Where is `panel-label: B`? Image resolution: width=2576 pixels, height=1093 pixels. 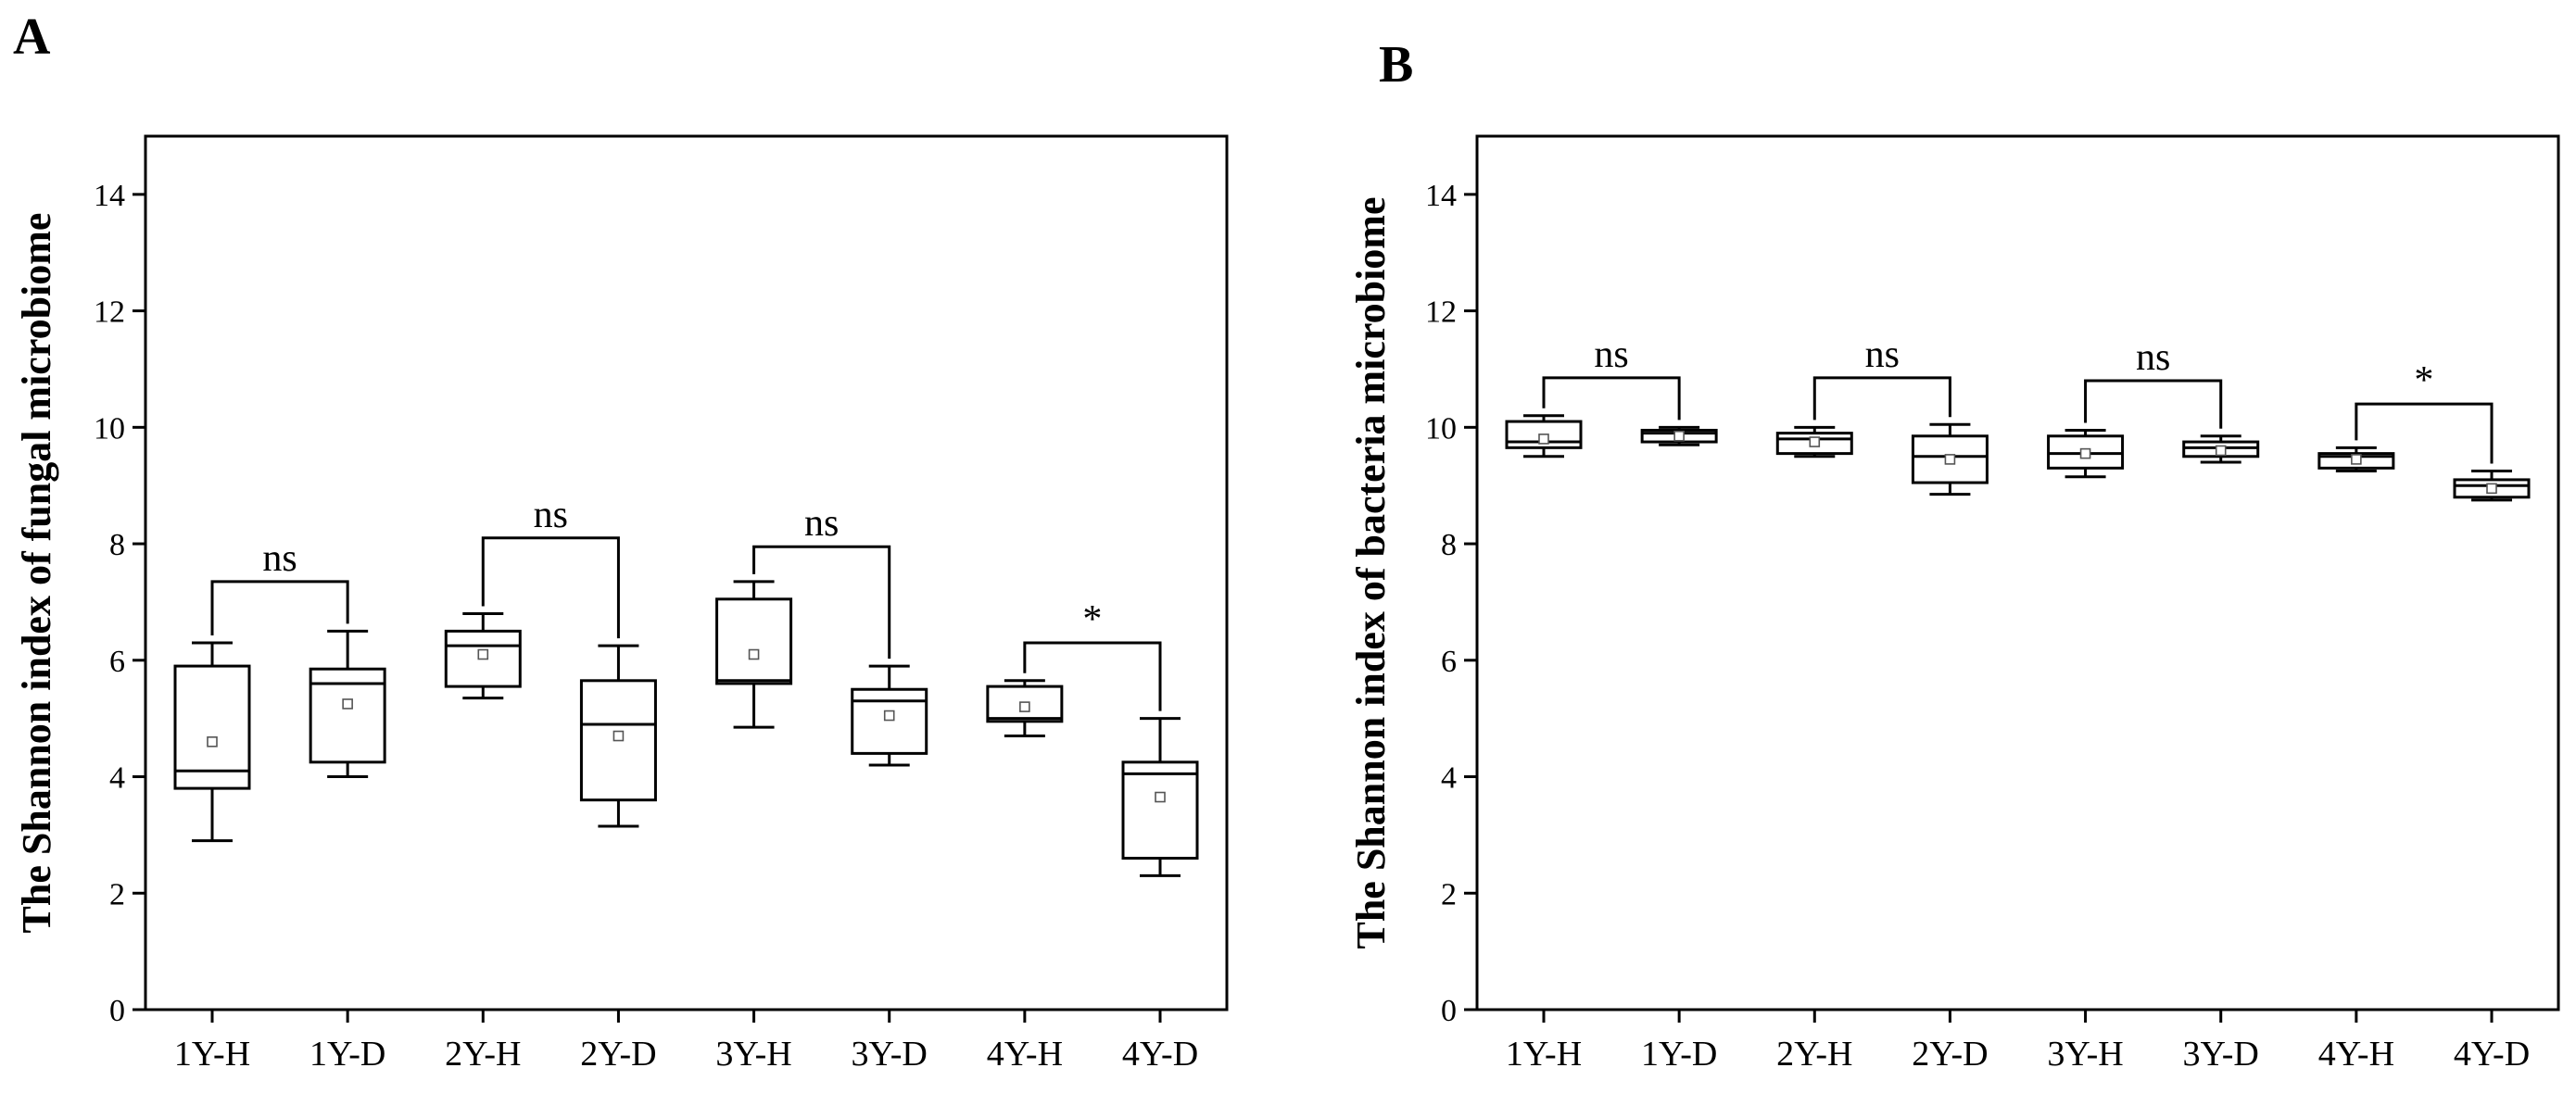 panel-label: B is located at coordinates (1396, 65).